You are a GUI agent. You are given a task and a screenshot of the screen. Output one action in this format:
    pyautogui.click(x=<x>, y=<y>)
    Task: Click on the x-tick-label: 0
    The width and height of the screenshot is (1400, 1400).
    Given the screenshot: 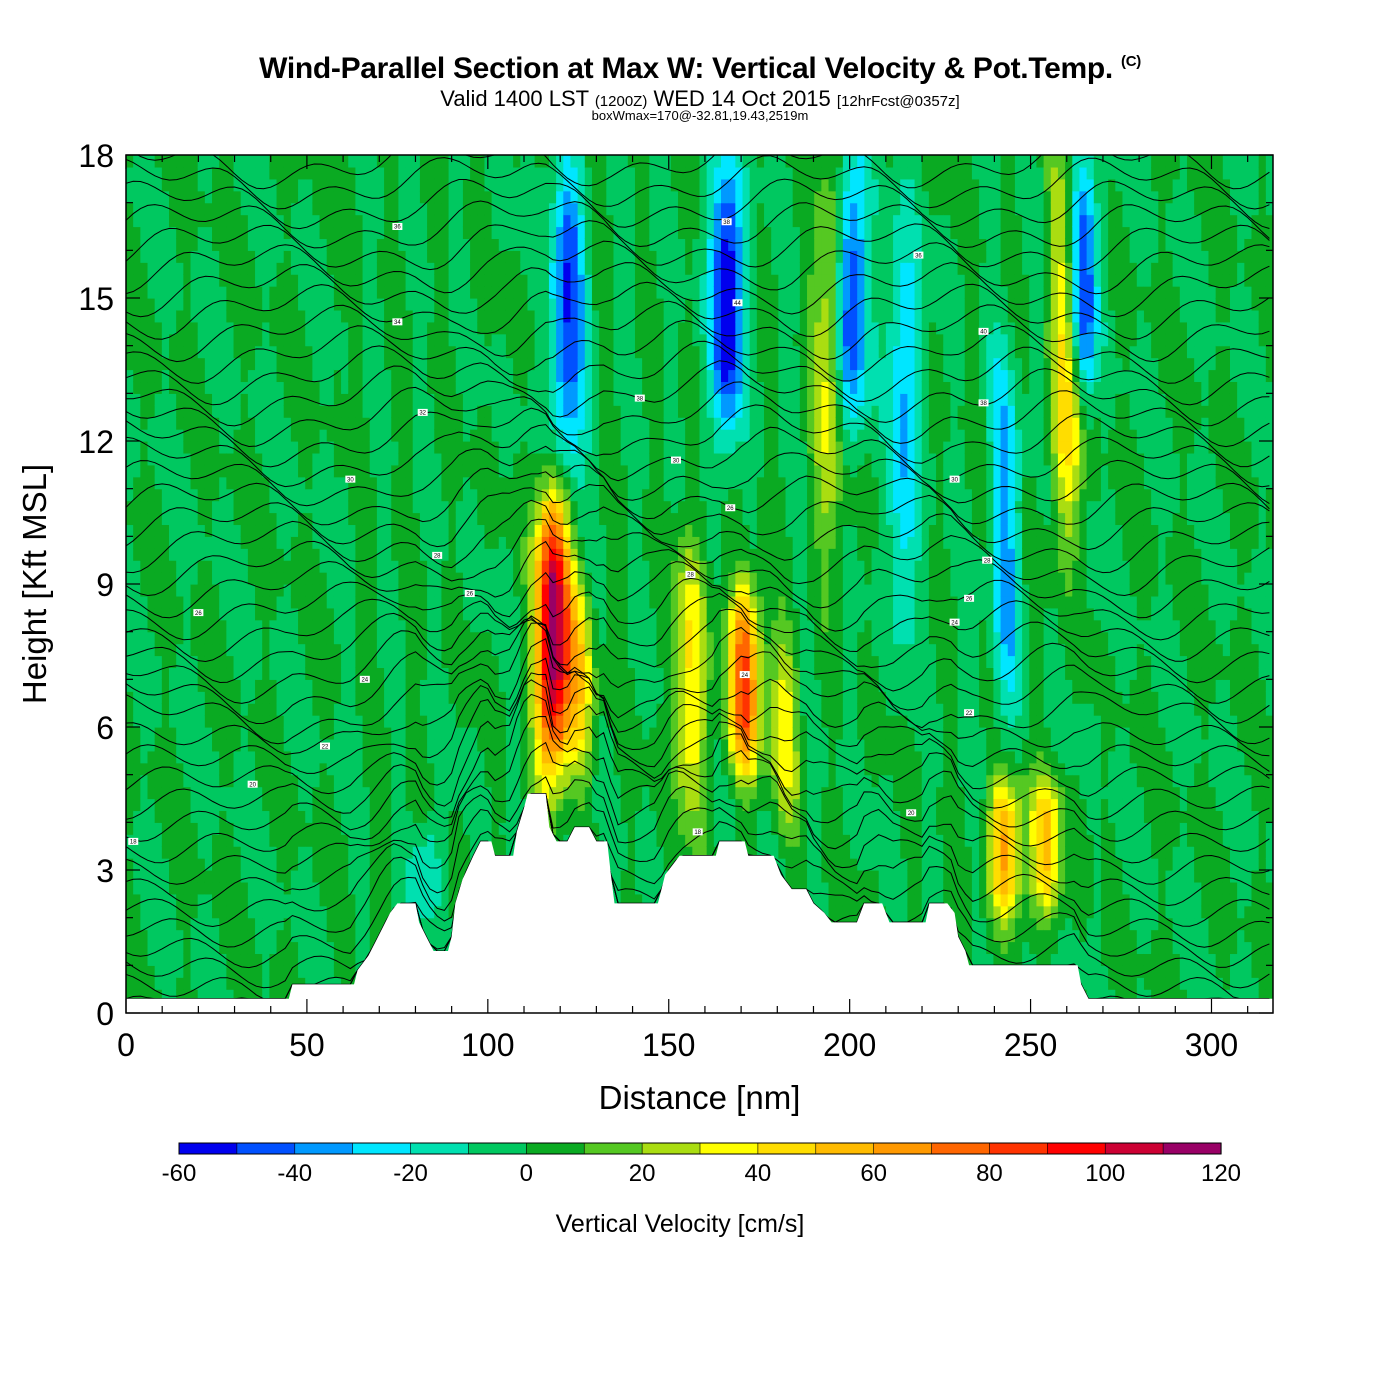 What is the action you would take?
    pyautogui.click(x=126, y=1045)
    